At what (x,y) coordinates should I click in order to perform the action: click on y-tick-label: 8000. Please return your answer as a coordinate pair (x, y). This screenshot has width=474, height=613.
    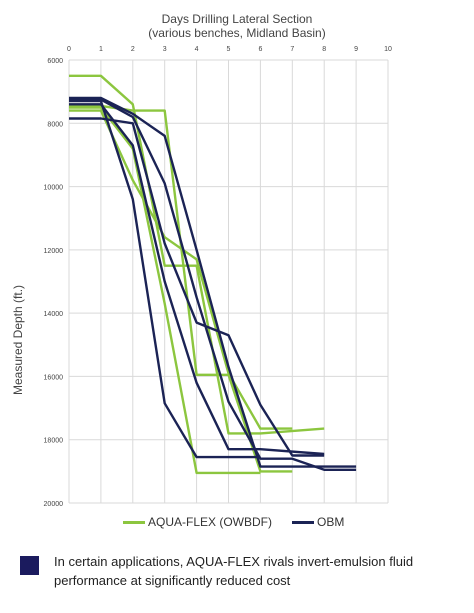
    Looking at the image, I should click on (55, 124).